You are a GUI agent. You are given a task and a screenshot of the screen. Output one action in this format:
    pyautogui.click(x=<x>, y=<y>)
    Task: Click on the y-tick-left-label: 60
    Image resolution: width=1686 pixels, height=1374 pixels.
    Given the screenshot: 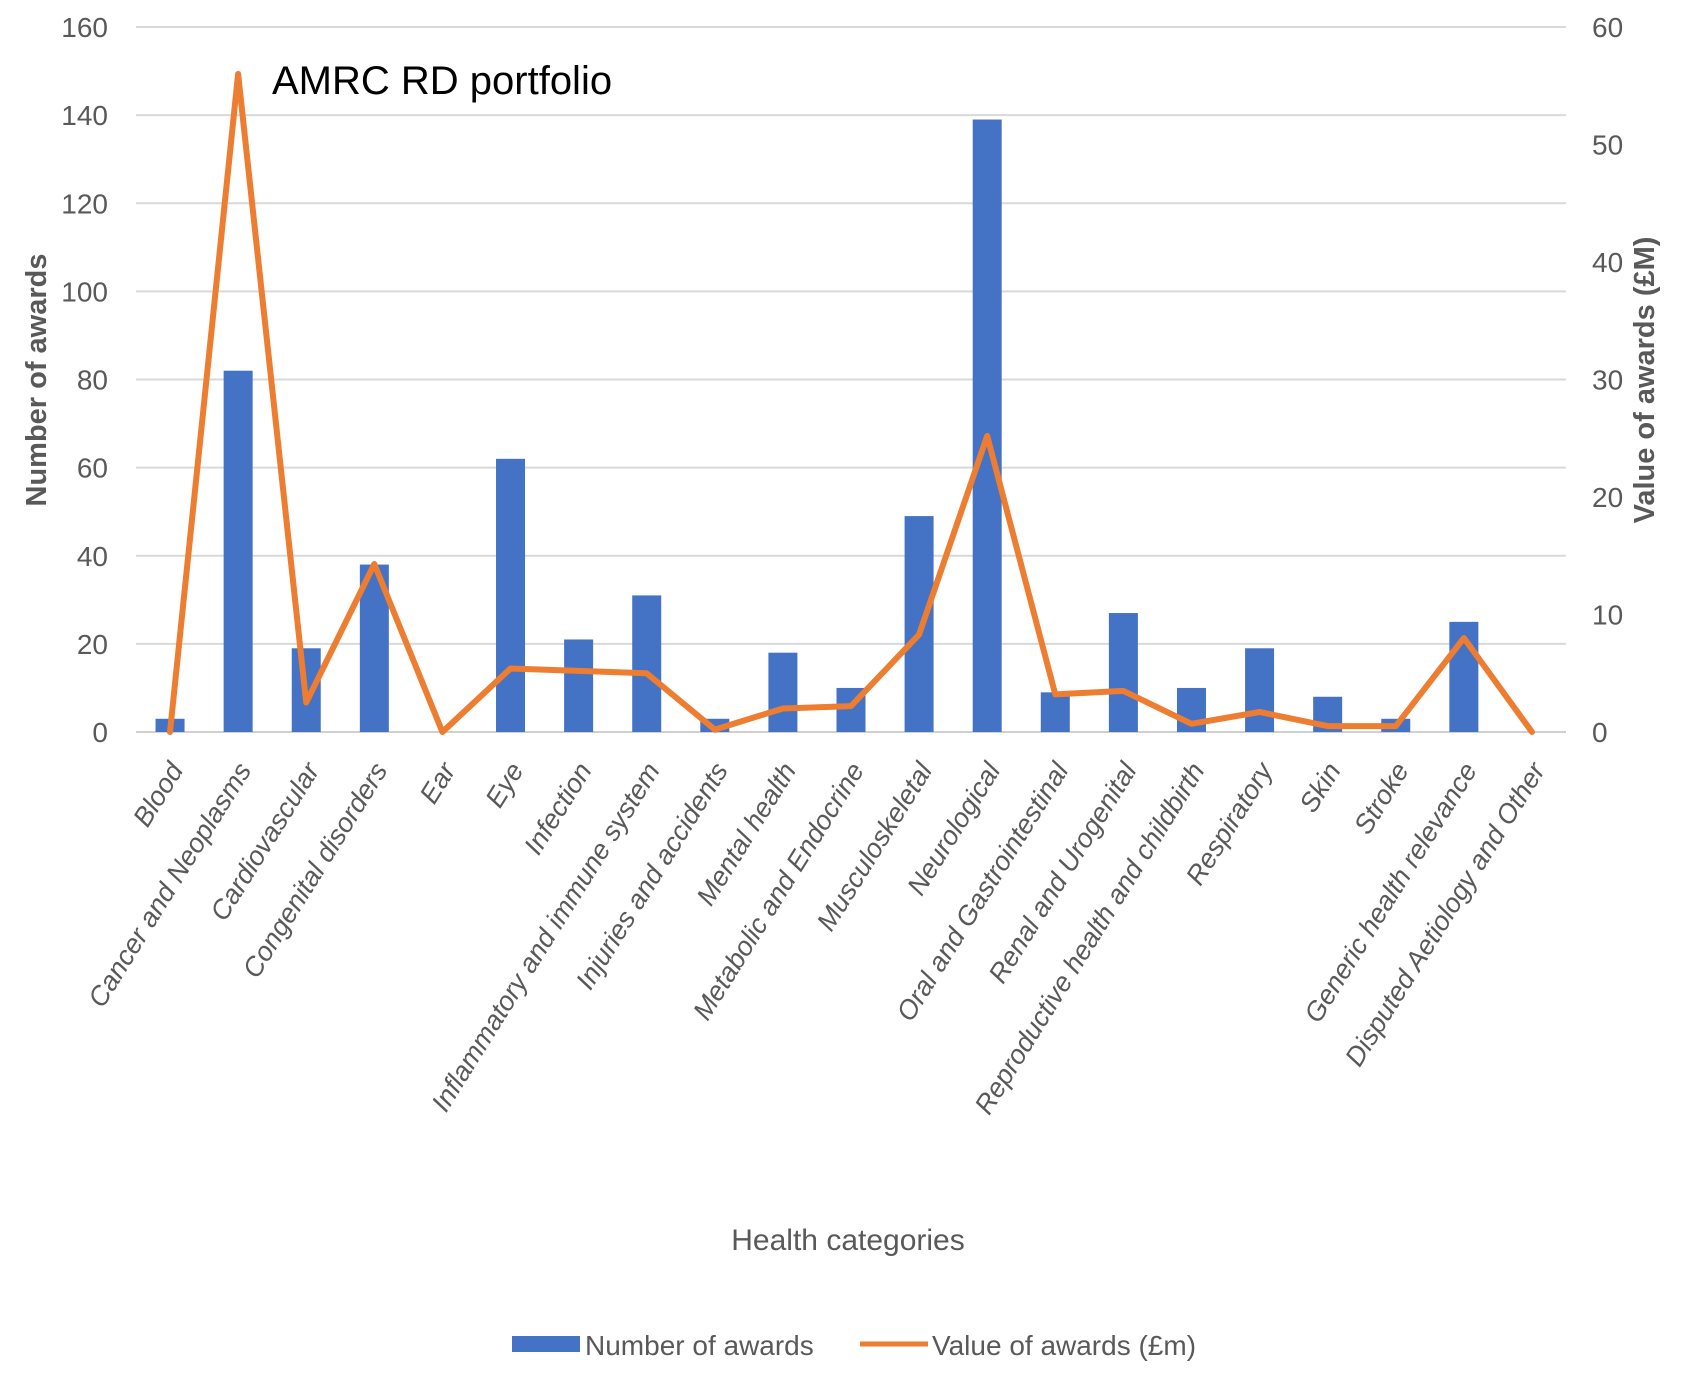 What is the action you would take?
    pyautogui.click(x=92, y=468)
    